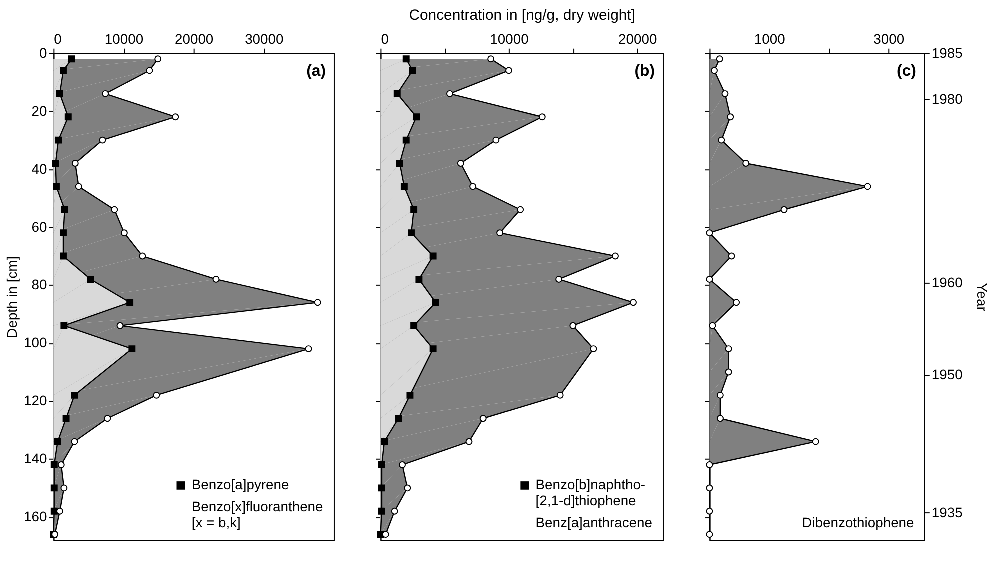 This screenshot has height=574, width=994. I want to click on y-tick-label: 60, so click(40, 226).